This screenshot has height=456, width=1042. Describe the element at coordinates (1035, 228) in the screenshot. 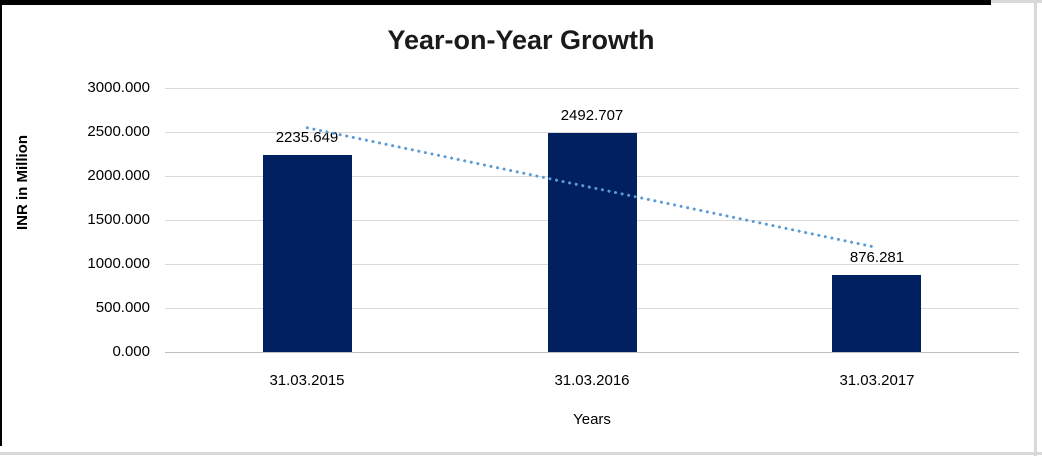

I see `right-border` at that location.